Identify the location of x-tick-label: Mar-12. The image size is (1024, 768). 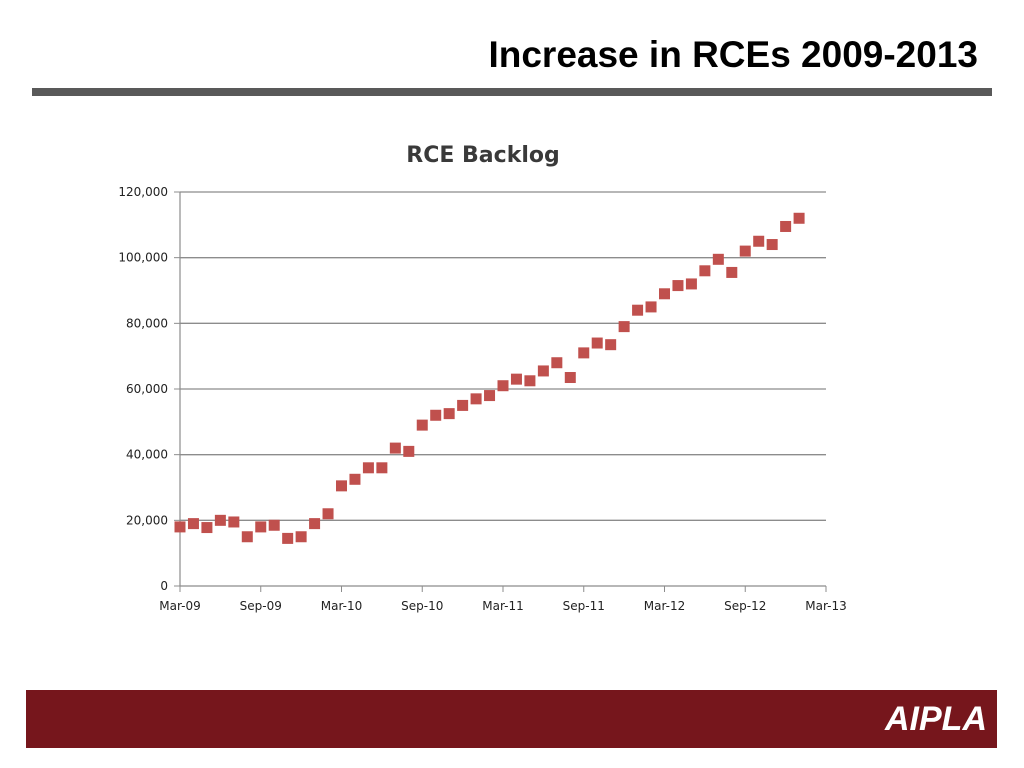
(664, 606).